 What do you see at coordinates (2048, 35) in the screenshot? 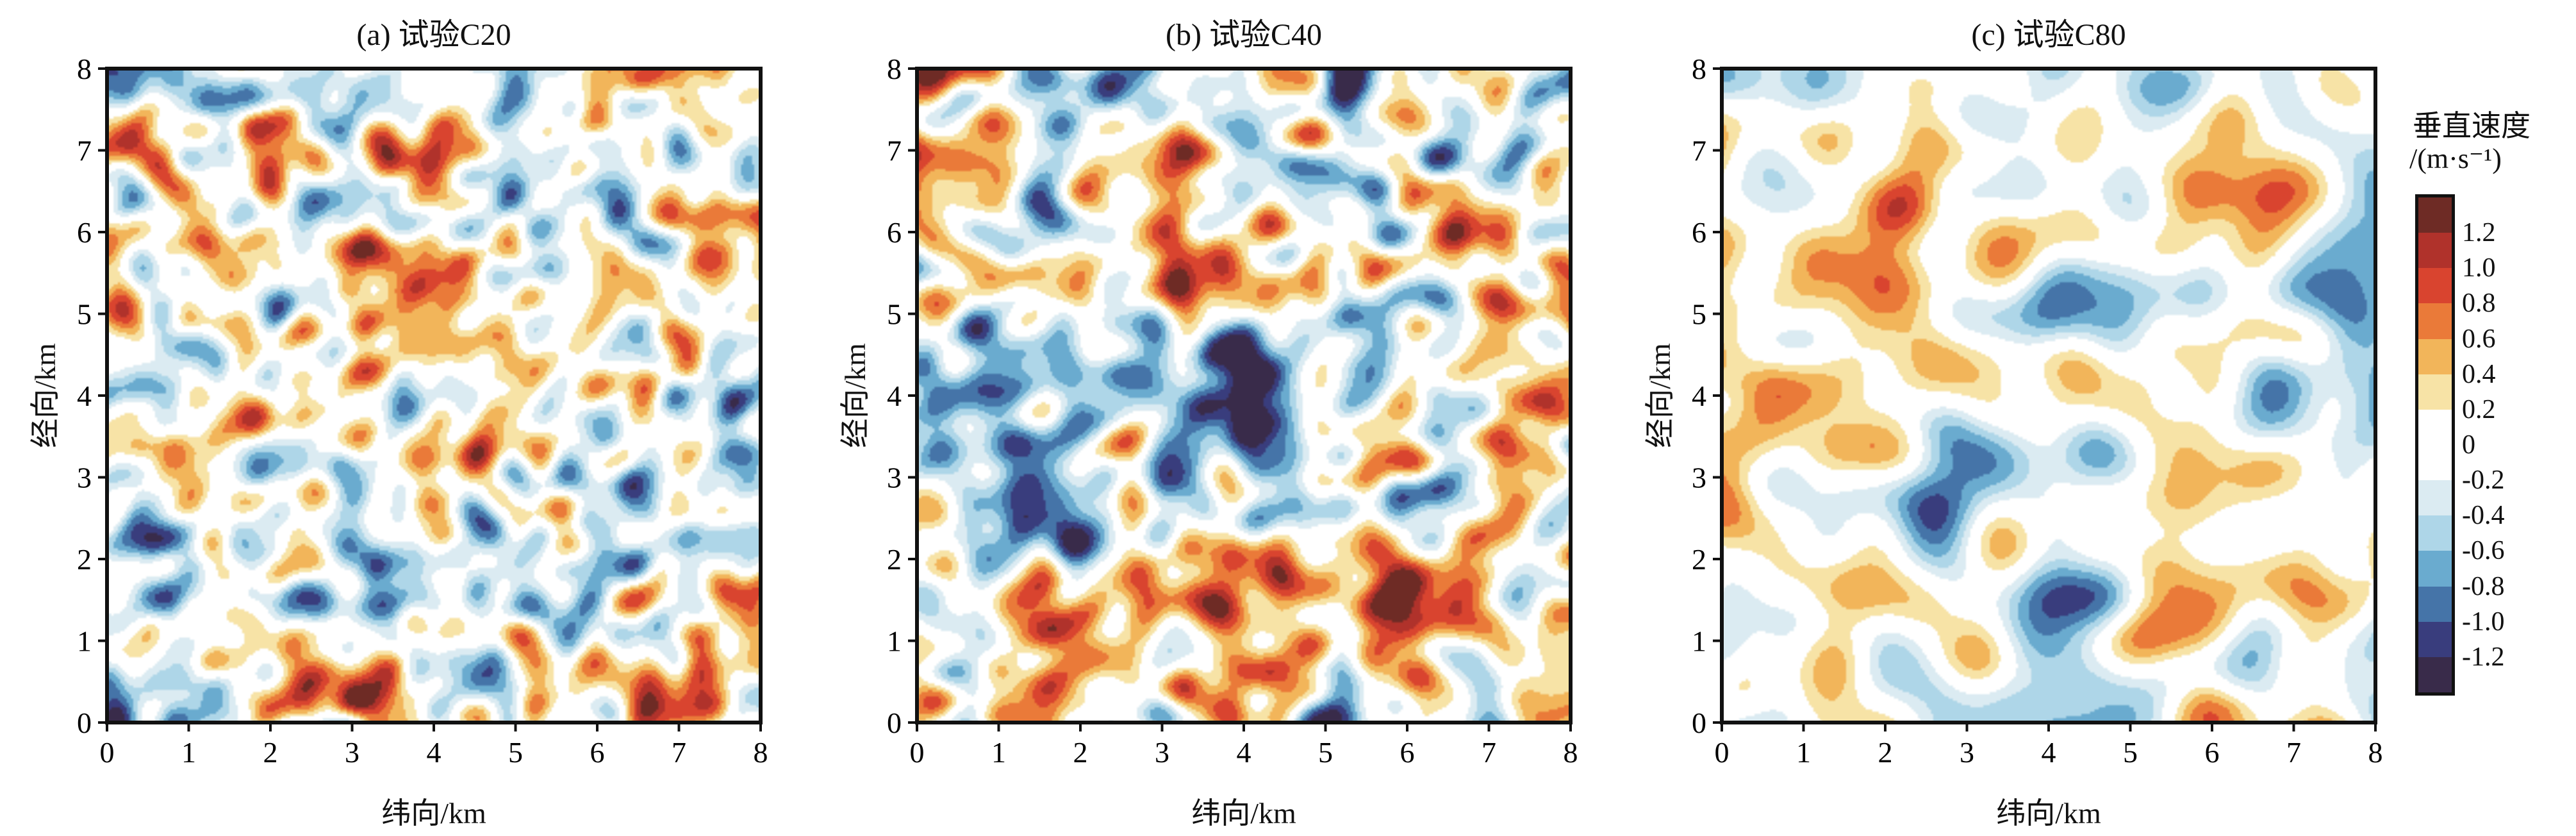
I see `panel-title: (c) 试验C80` at bounding box center [2048, 35].